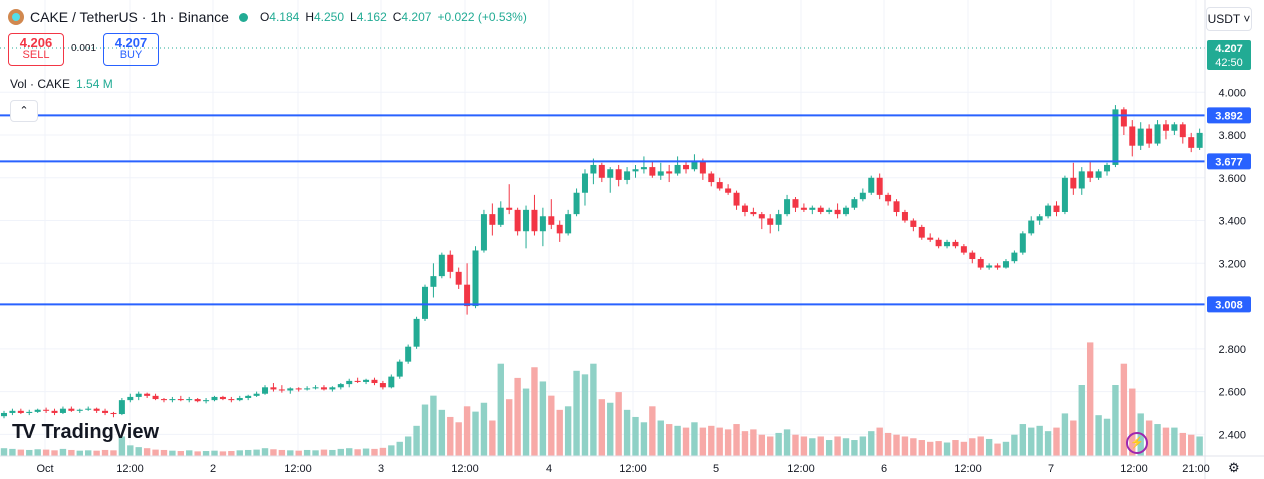  What do you see at coordinates (1229, 304) in the screenshot?
I see `level-price-badge` at bounding box center [1229, 304].